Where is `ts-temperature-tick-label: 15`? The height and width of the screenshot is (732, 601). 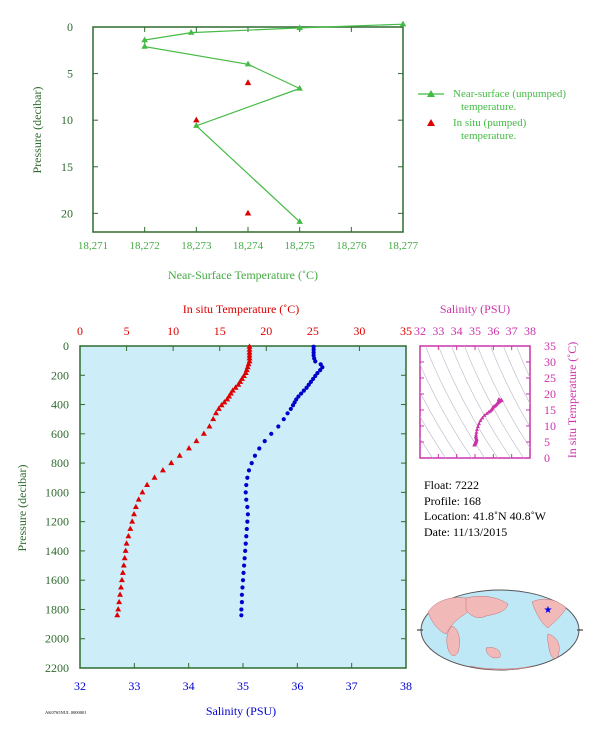 ts-temperature-tick-label: 15 is located at coordinates (550, 410).